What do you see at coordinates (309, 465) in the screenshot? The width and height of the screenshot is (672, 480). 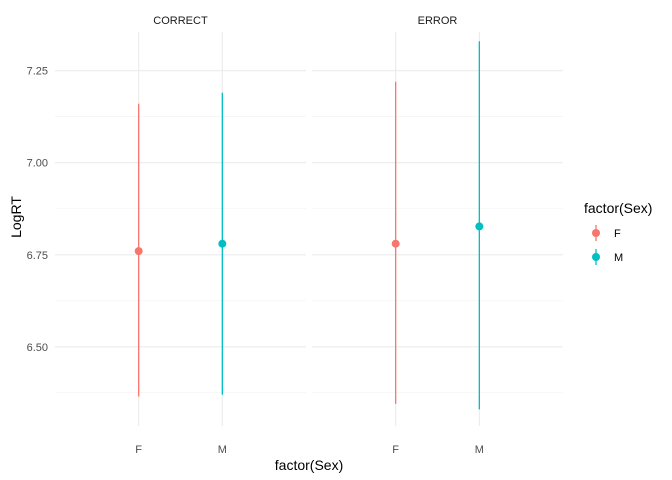 I see `x-axis-title: factor(Sex)` at bounding box center [309, 465].